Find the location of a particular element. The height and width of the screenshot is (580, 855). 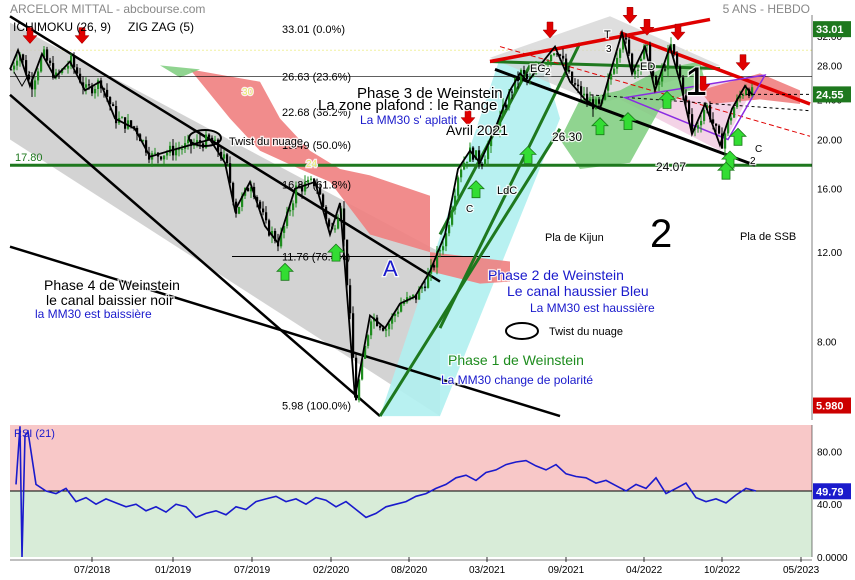

top-price-tag-bg is located at coordinates (832, 29).